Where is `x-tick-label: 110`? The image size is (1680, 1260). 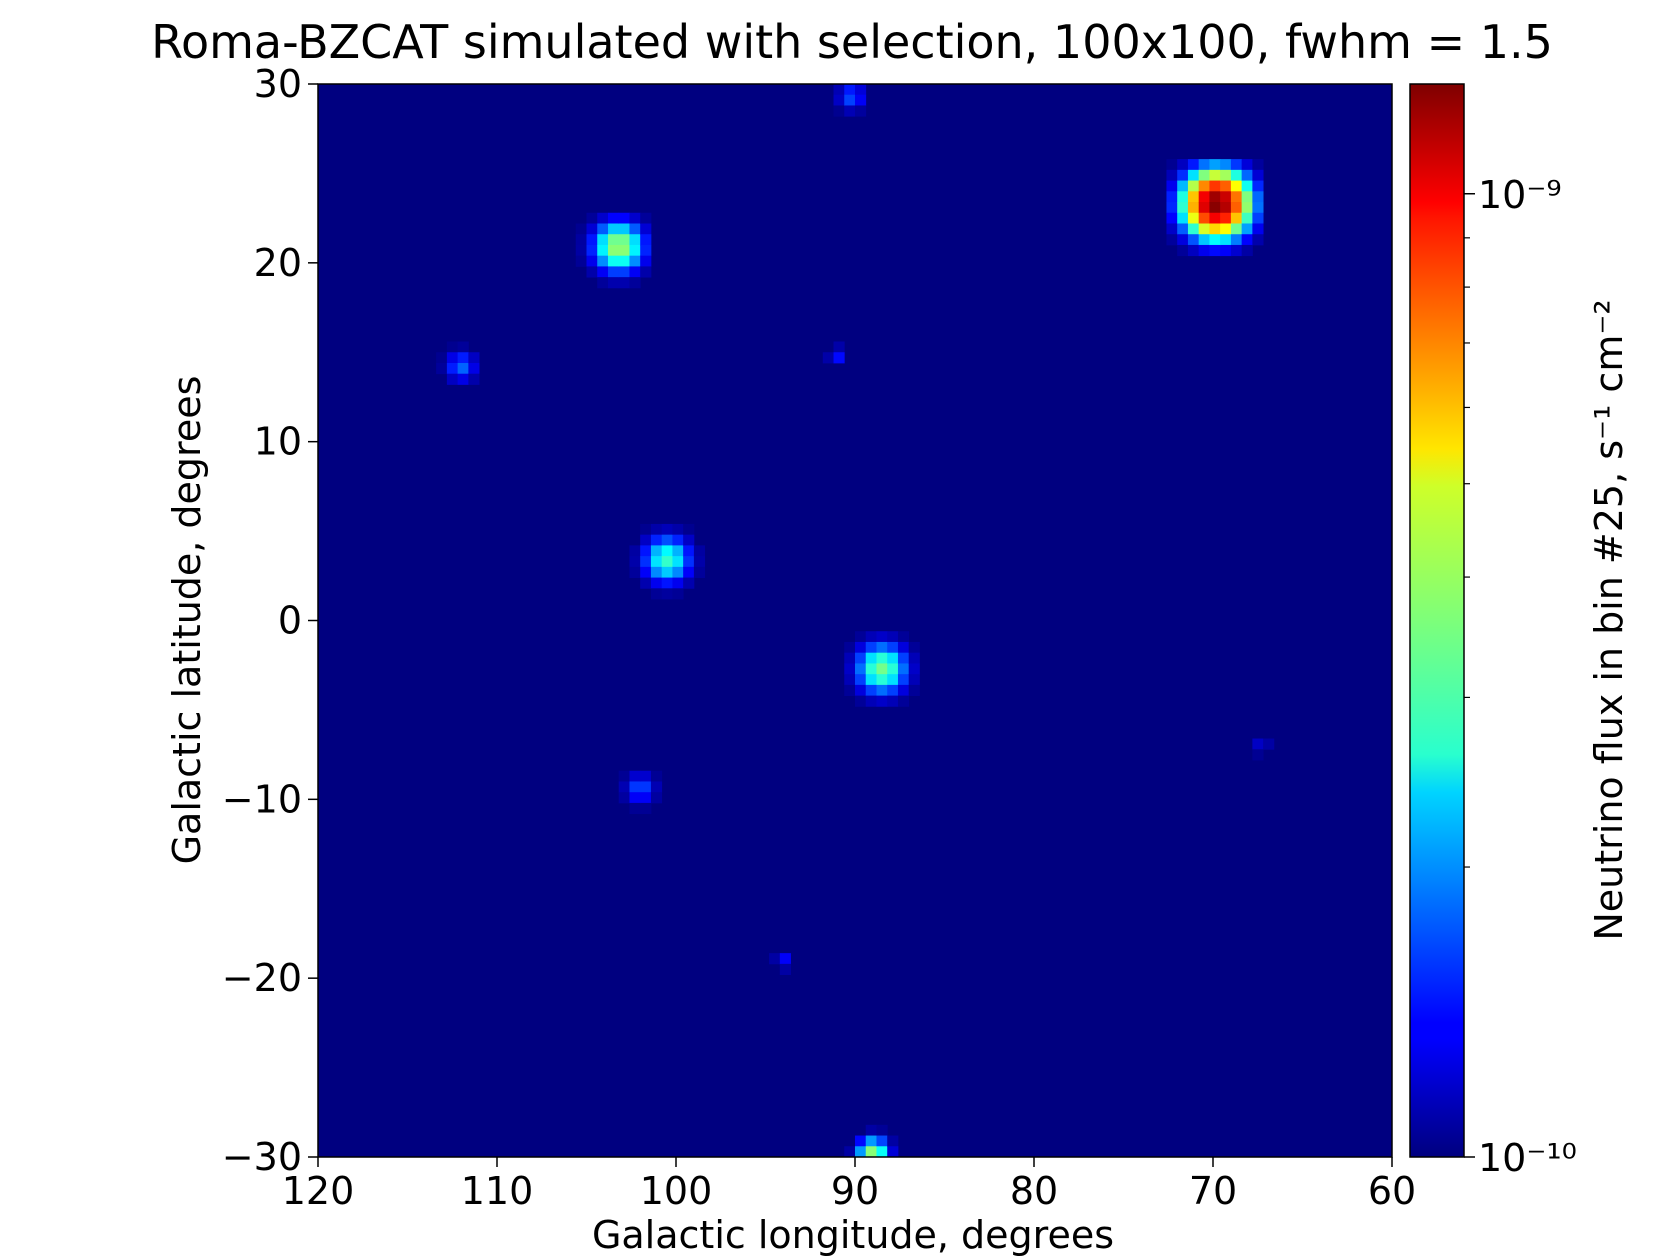
x-tick-label: 110 is located at coordinates (497, 1191).